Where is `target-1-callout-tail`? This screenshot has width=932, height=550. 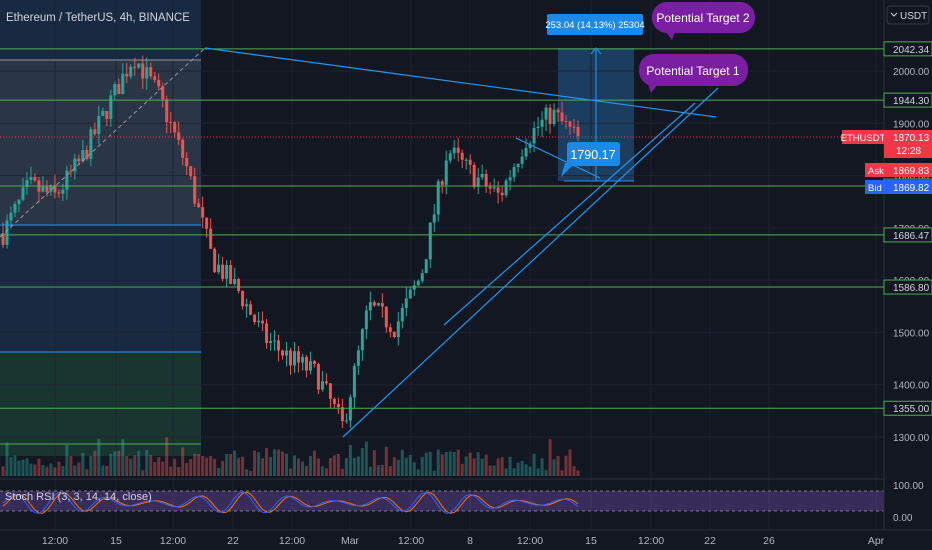 target-1-callout-tail is located at coordinates (653, 88).